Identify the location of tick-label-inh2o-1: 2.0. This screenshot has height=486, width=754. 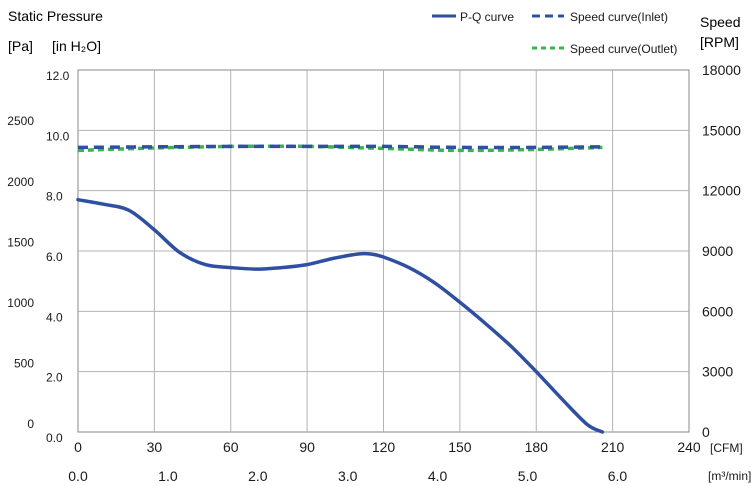
(54, 378).